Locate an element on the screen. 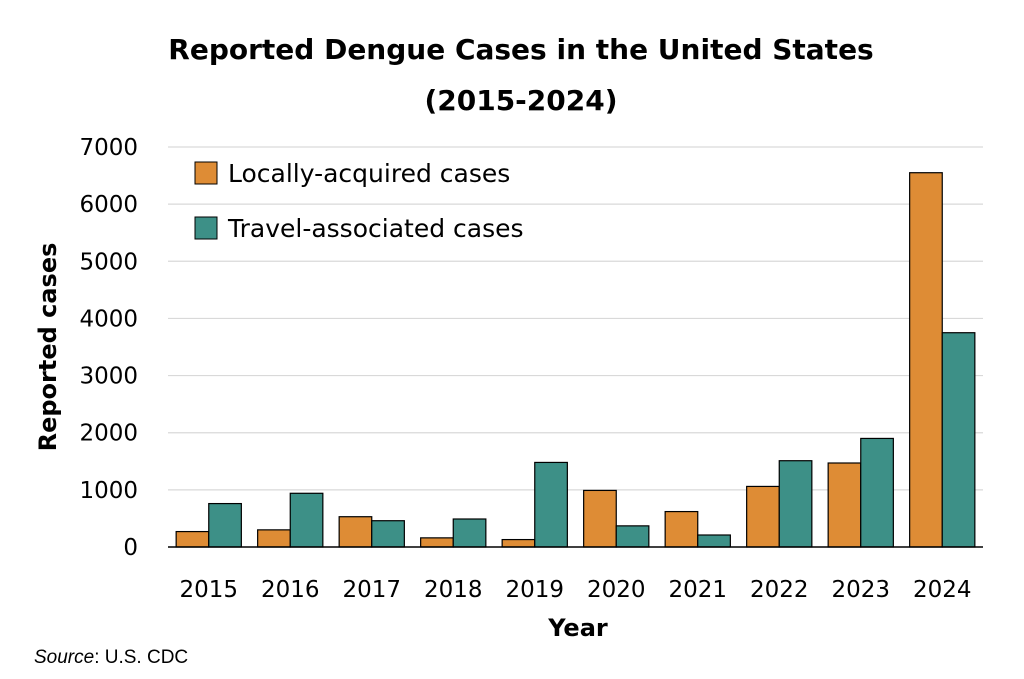 This screenshot has width=1024, height=679. x-tick-label: 2019 is located at coordinates (534, 590).